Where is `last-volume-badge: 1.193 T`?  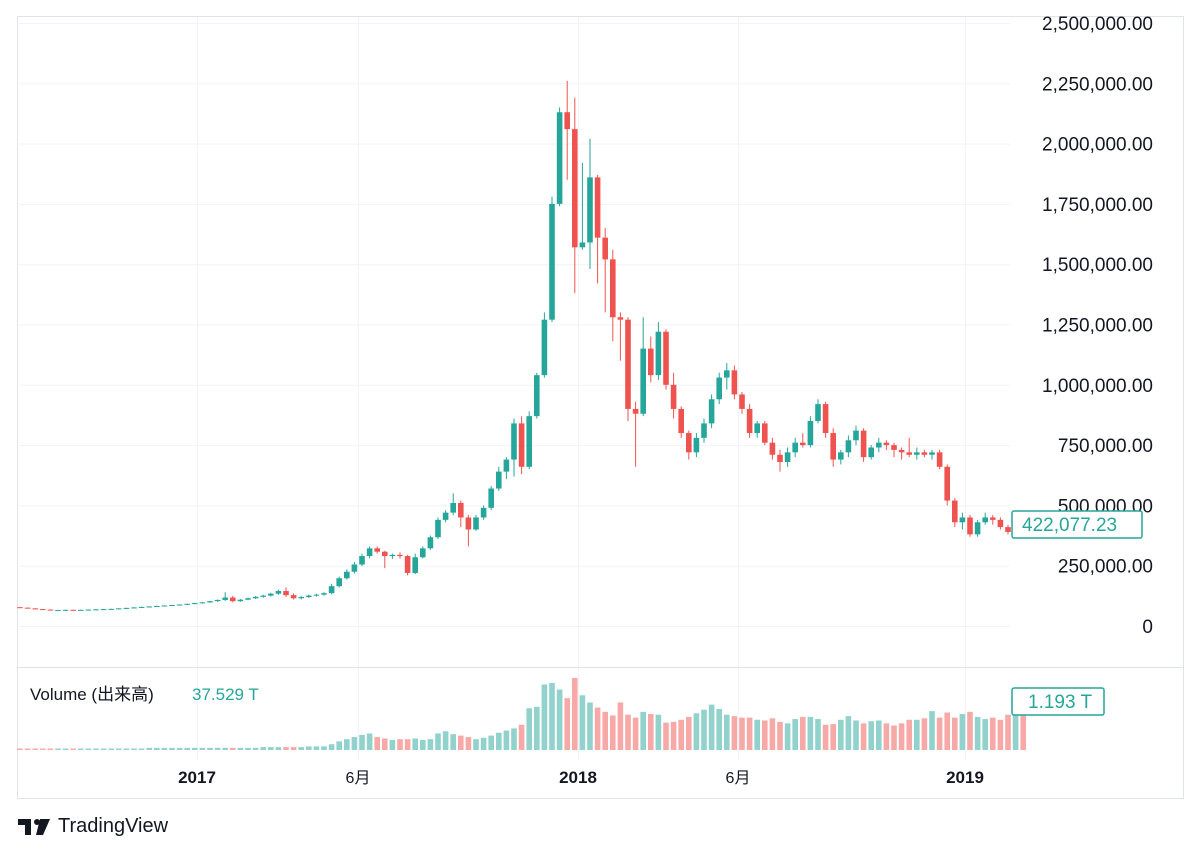
last-volume-badge: 1.193 T is located at coordinates (1058, 701).